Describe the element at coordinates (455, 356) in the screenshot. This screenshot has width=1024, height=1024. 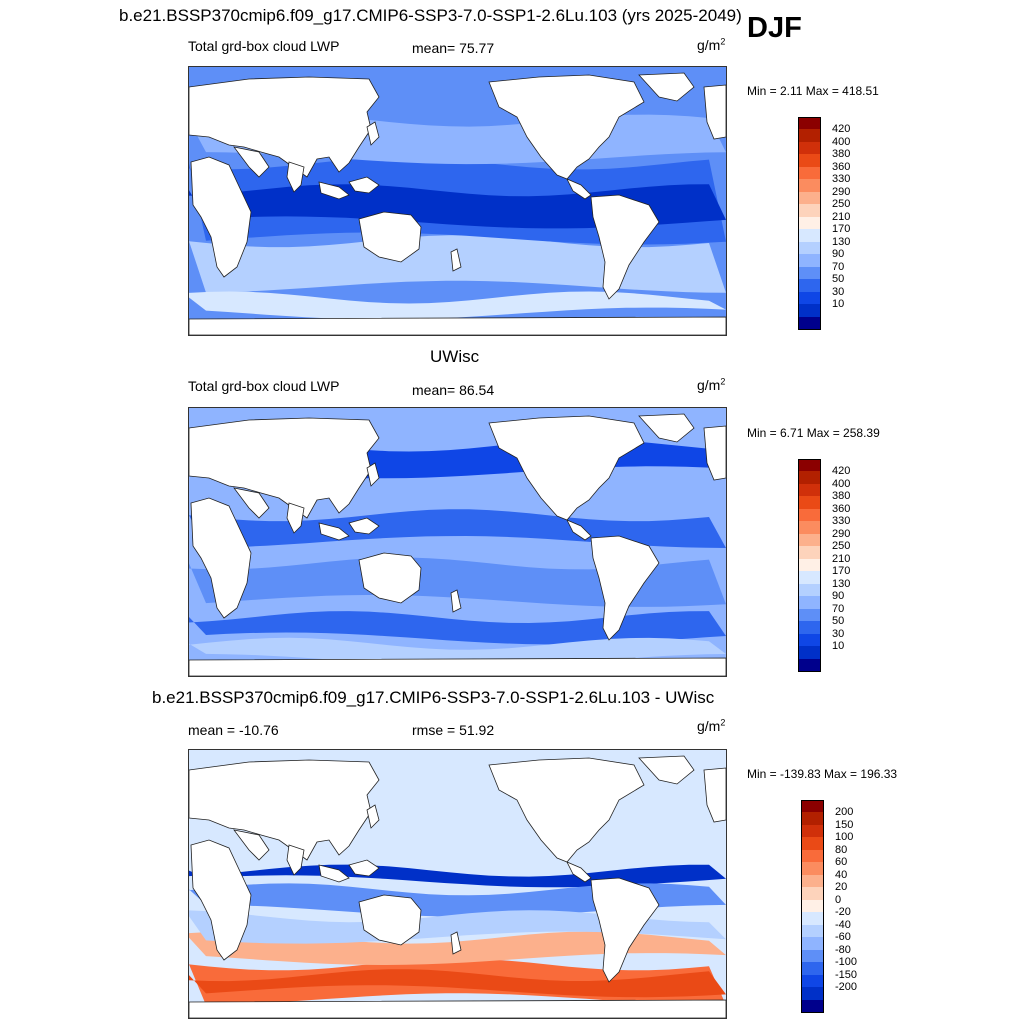
I see `panel2-title: UWisc` at that location.